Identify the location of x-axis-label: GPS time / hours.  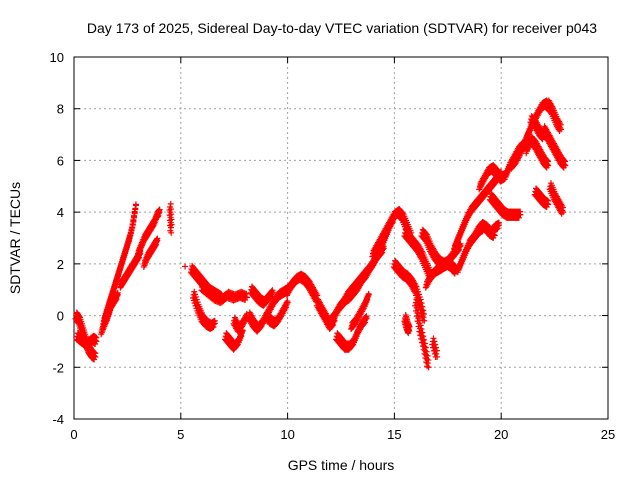
(341, 465).